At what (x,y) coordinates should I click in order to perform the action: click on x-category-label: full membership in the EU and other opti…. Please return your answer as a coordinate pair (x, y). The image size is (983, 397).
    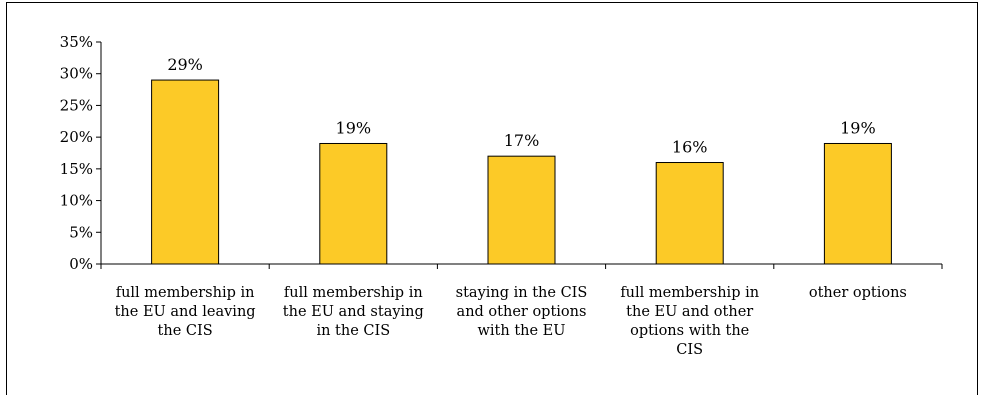
    Looking at the image, I should click on (690, 321).